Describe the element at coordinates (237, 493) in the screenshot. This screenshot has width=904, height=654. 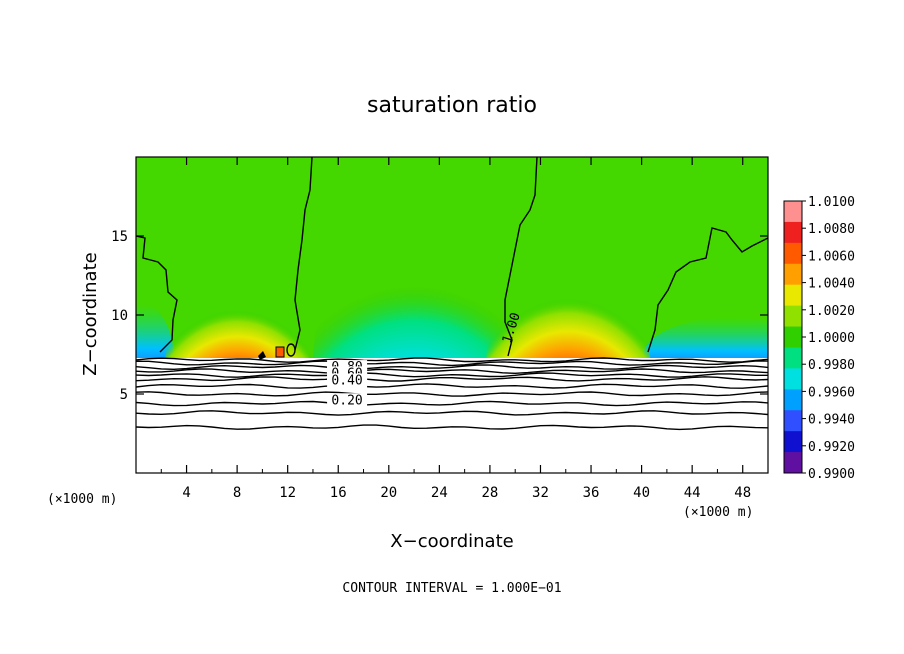
I see `x-tick-label: 8` at that location.